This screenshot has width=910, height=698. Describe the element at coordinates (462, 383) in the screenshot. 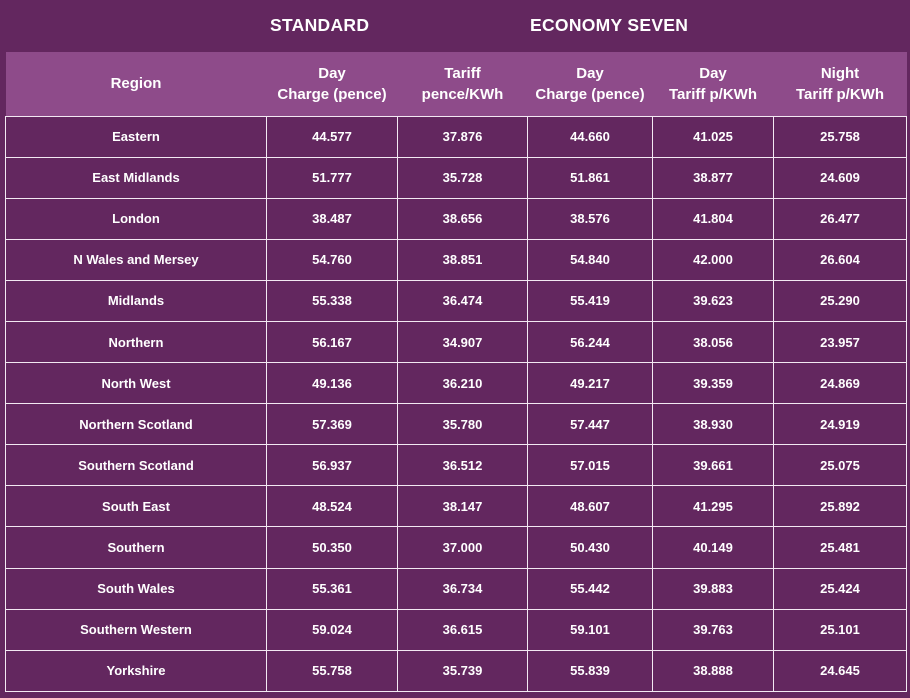

I see `standard-tariff-cell: 36.210` at that location.